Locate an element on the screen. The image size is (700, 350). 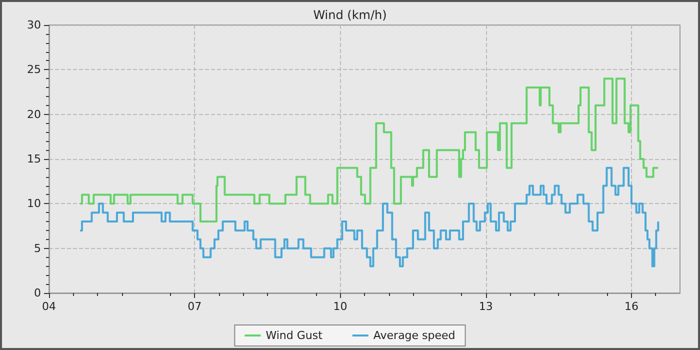
x-tick-label: 10 is located at coordinates (340, 306).